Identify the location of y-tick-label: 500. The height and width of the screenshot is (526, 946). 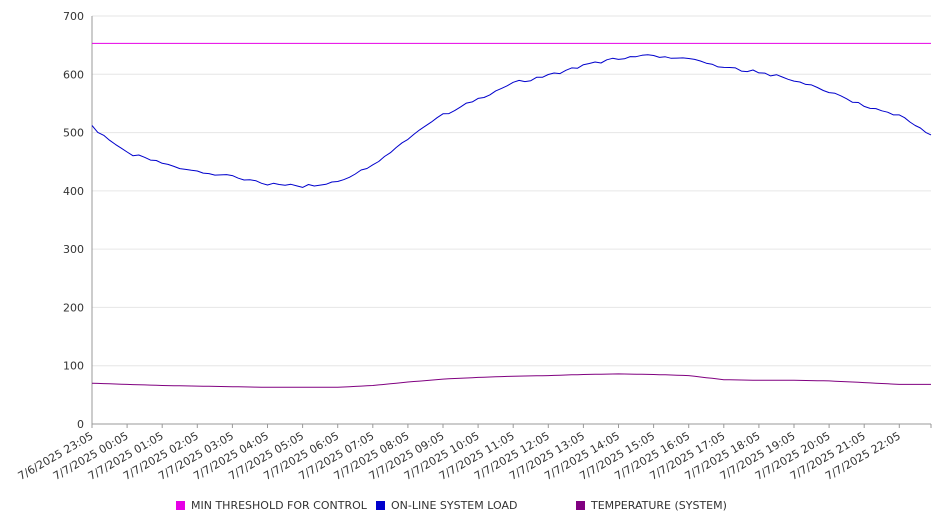
(73, 133).